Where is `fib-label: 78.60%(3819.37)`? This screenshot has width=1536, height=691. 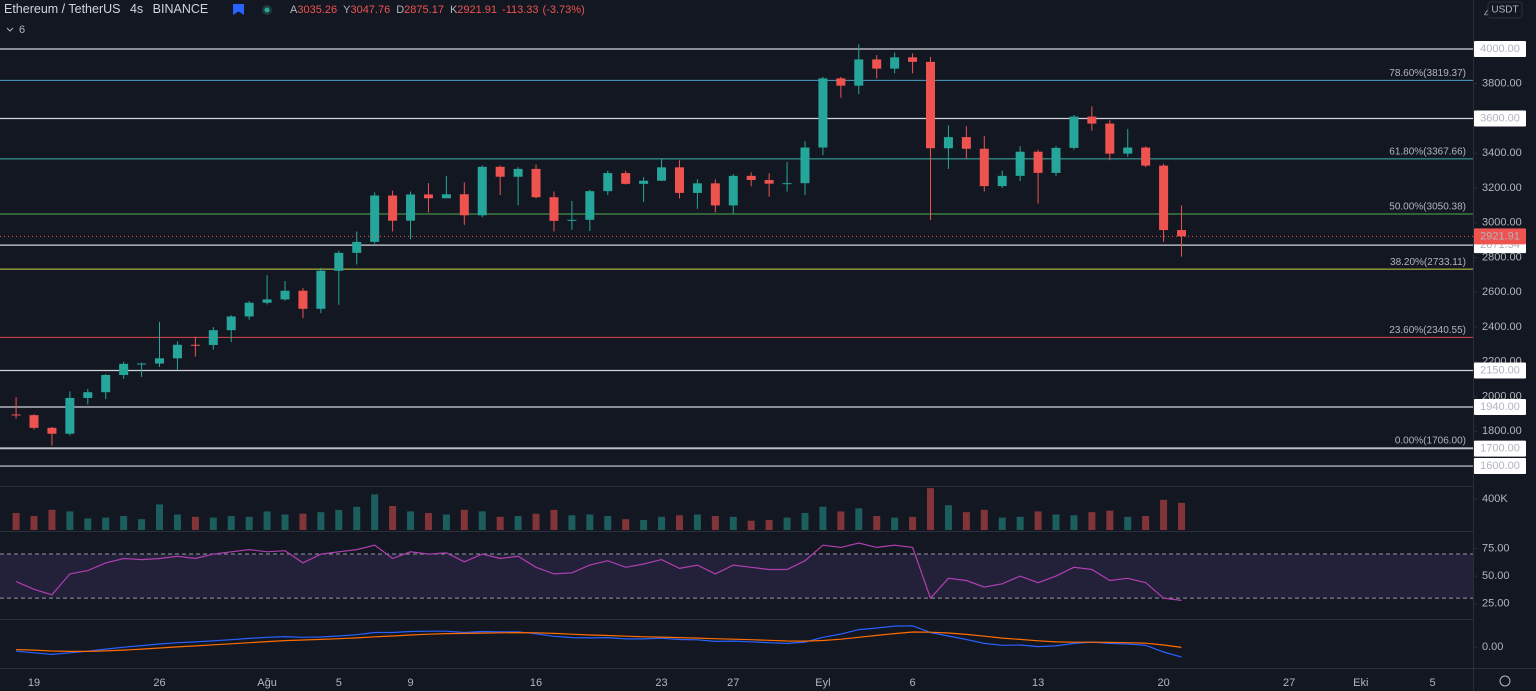
fib-label: 78.60%(3819.37) is located at coordinates (1427, 73).